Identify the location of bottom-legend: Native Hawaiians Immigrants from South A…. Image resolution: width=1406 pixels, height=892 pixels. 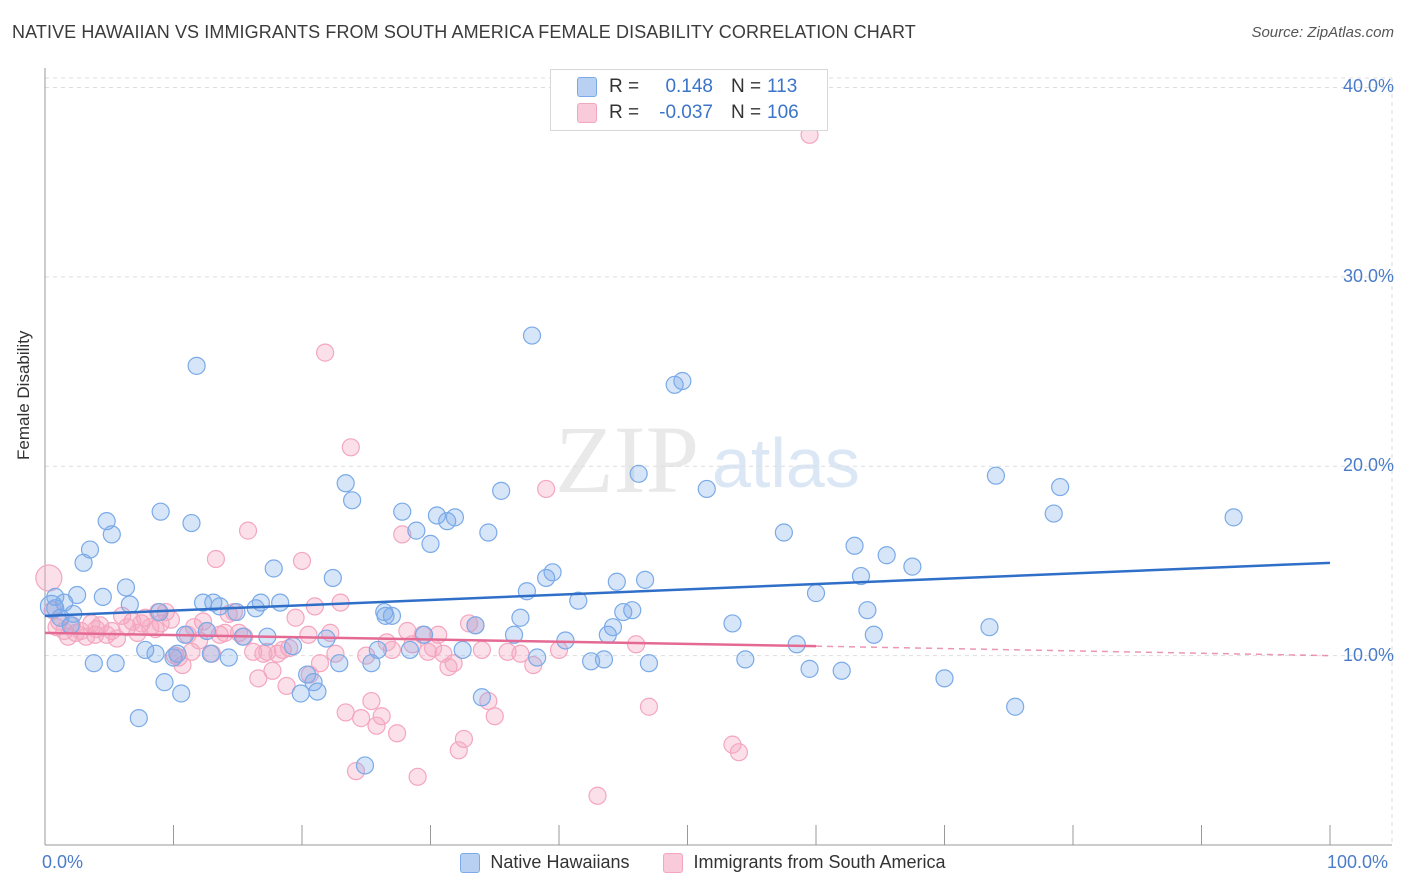
(703, 862).